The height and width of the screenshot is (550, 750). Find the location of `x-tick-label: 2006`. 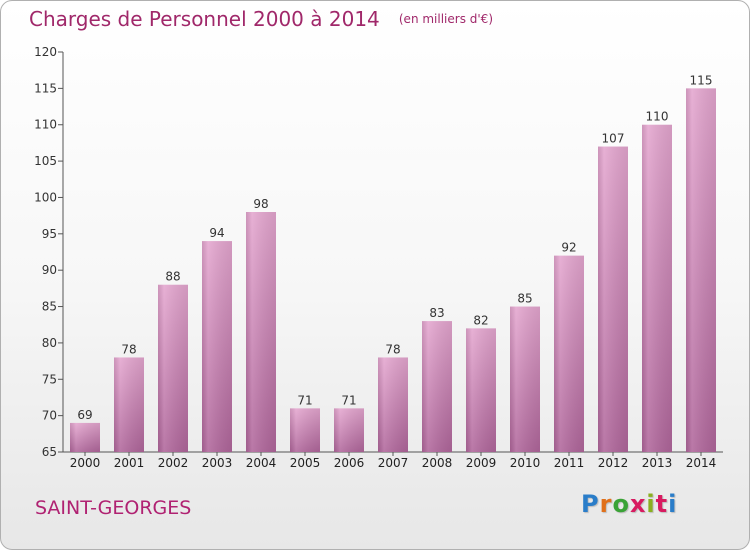

x-tick-label: 2006 is located at coordinates (349, 463).